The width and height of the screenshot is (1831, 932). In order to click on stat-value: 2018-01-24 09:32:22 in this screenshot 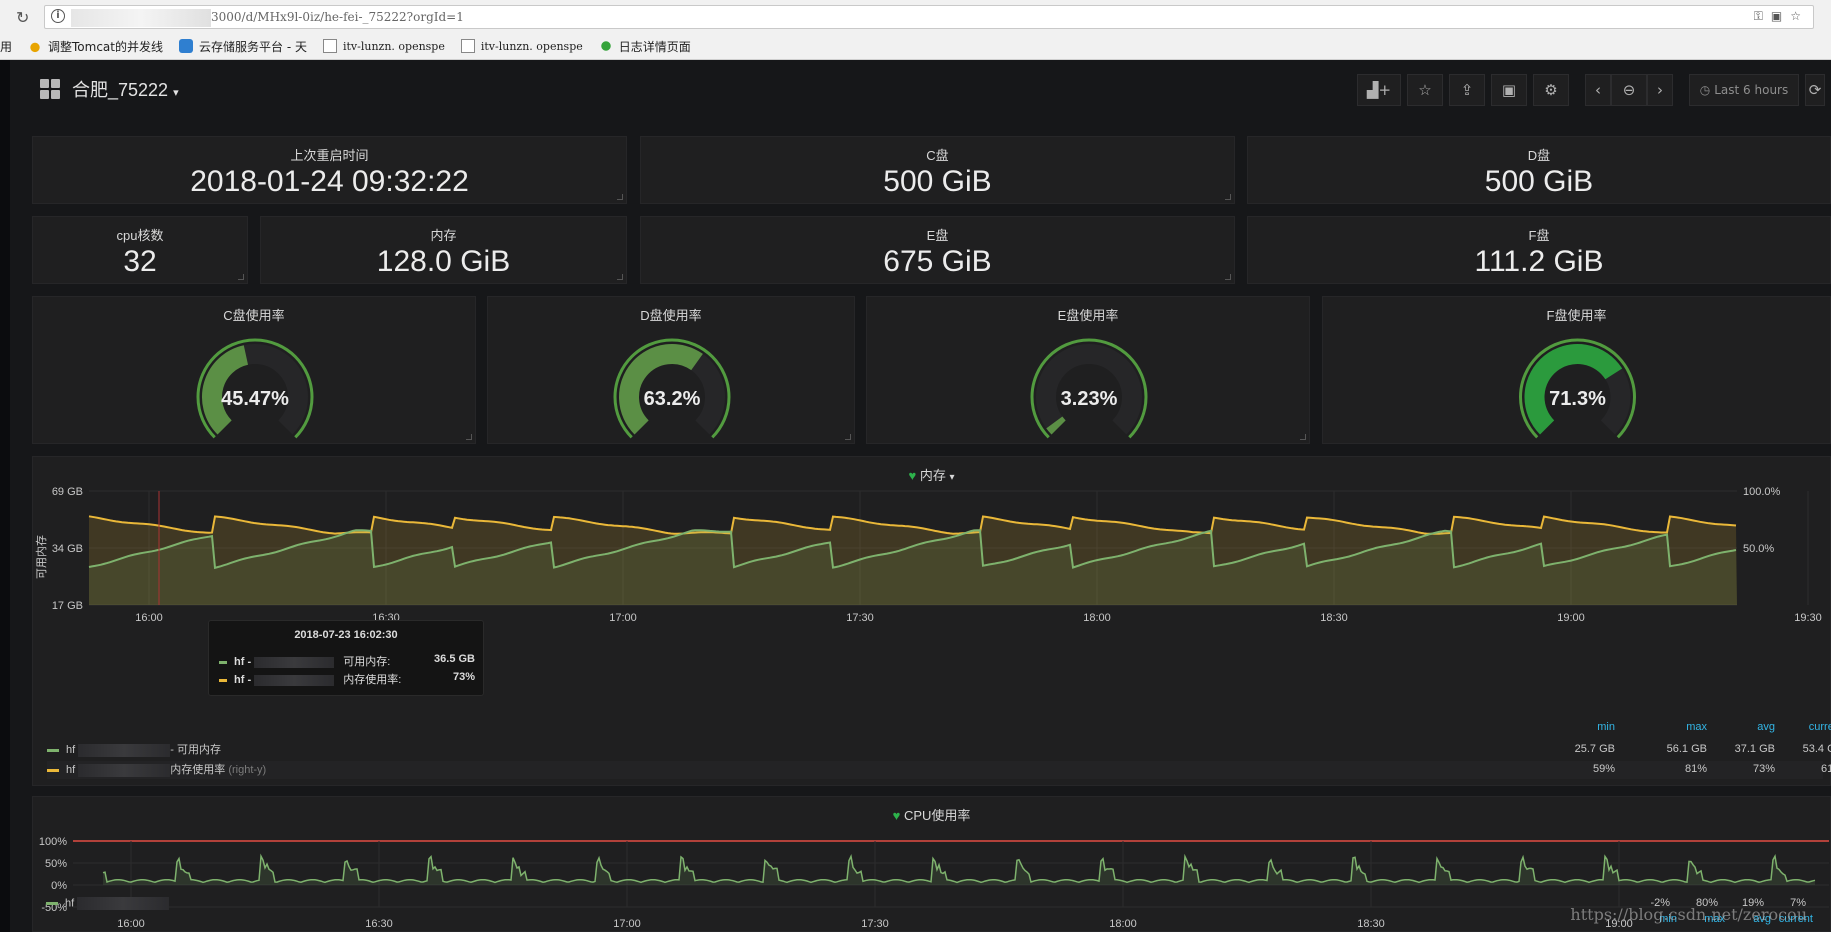, I will do `click(329, 181)`.